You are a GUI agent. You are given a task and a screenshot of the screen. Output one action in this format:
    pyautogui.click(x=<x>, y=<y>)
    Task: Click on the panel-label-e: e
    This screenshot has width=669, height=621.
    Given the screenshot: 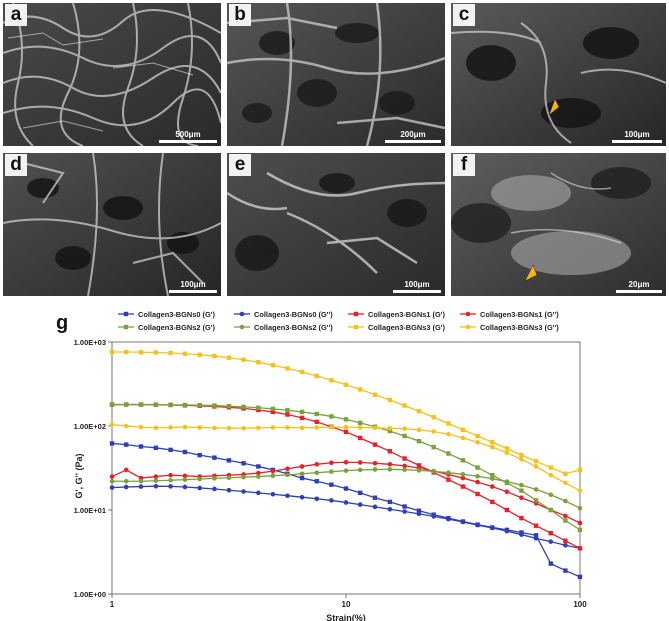 What is the action you would take?
    pyautogui.click(x=240, y=165)
    